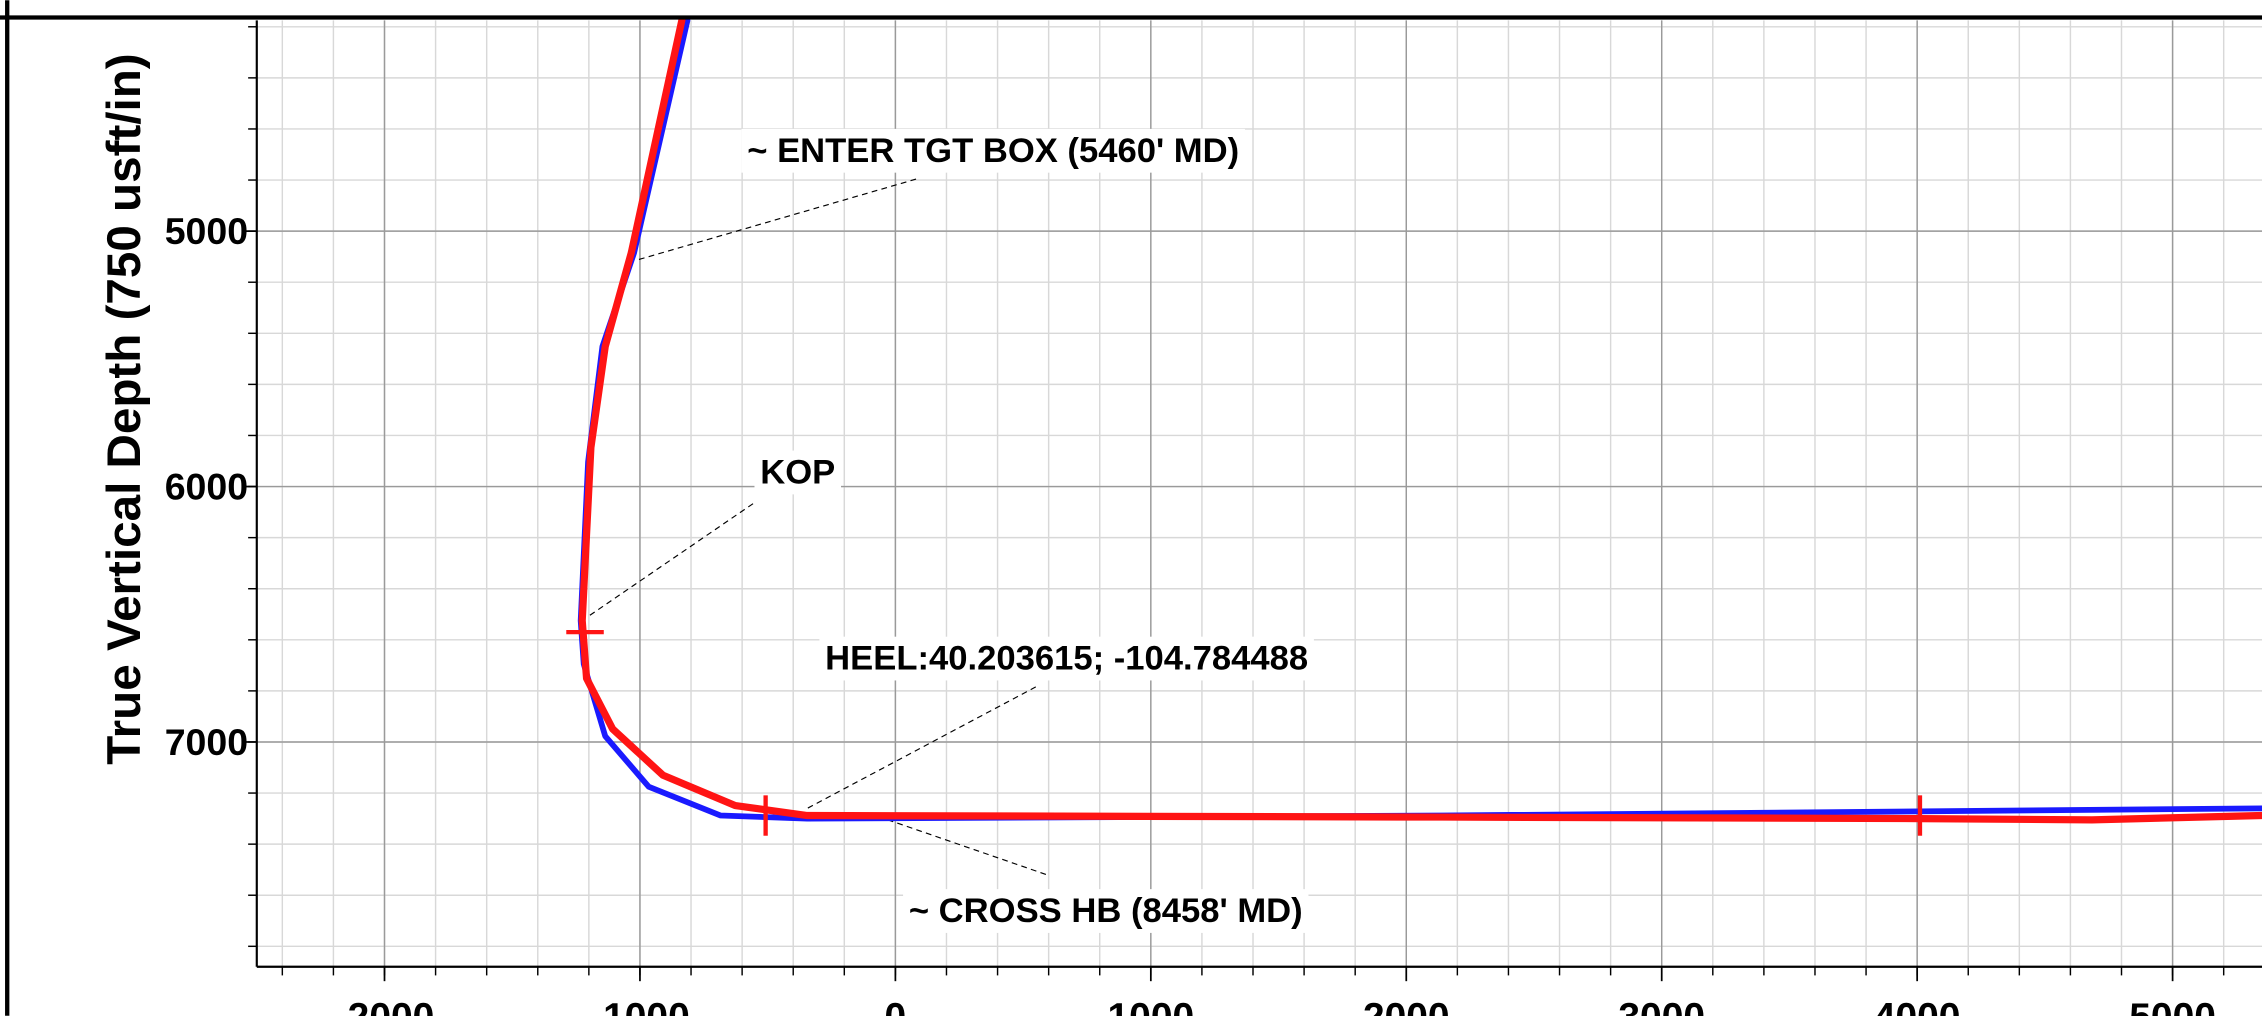  I want to click on annotation: KOP, so click(797, 472).